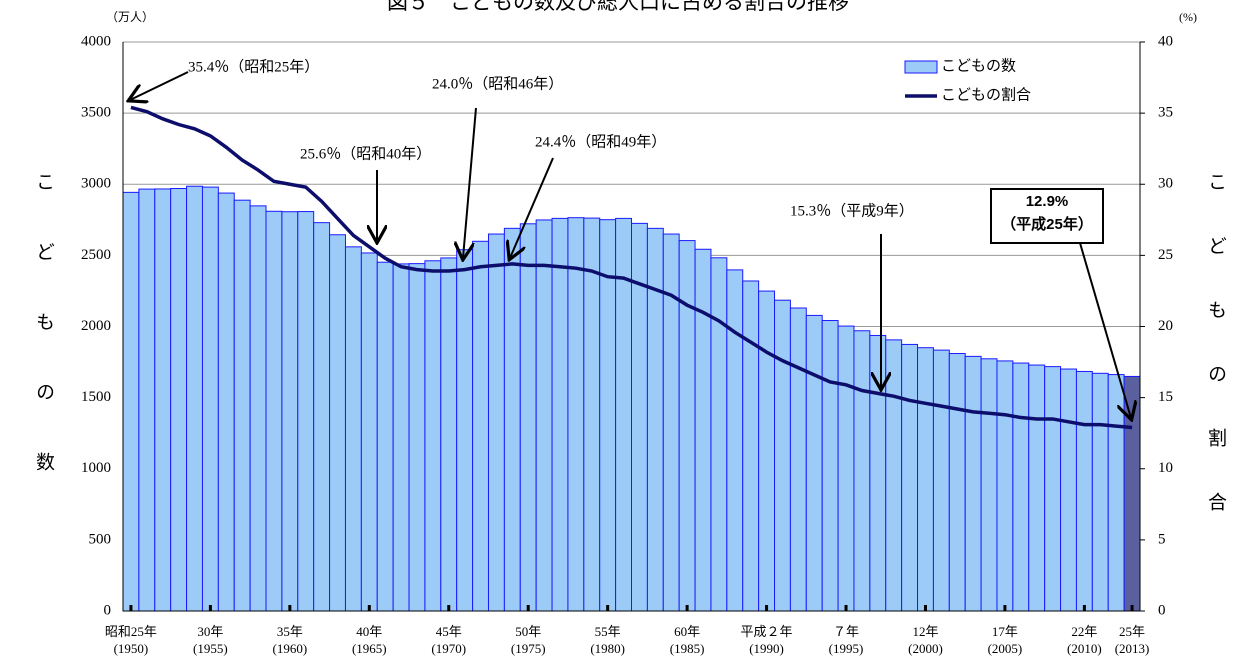  What do you see at coordinates (1165, 397) in the screenshot?
I see `y2-tick-label: 15` at bounding box center [1165, 397].